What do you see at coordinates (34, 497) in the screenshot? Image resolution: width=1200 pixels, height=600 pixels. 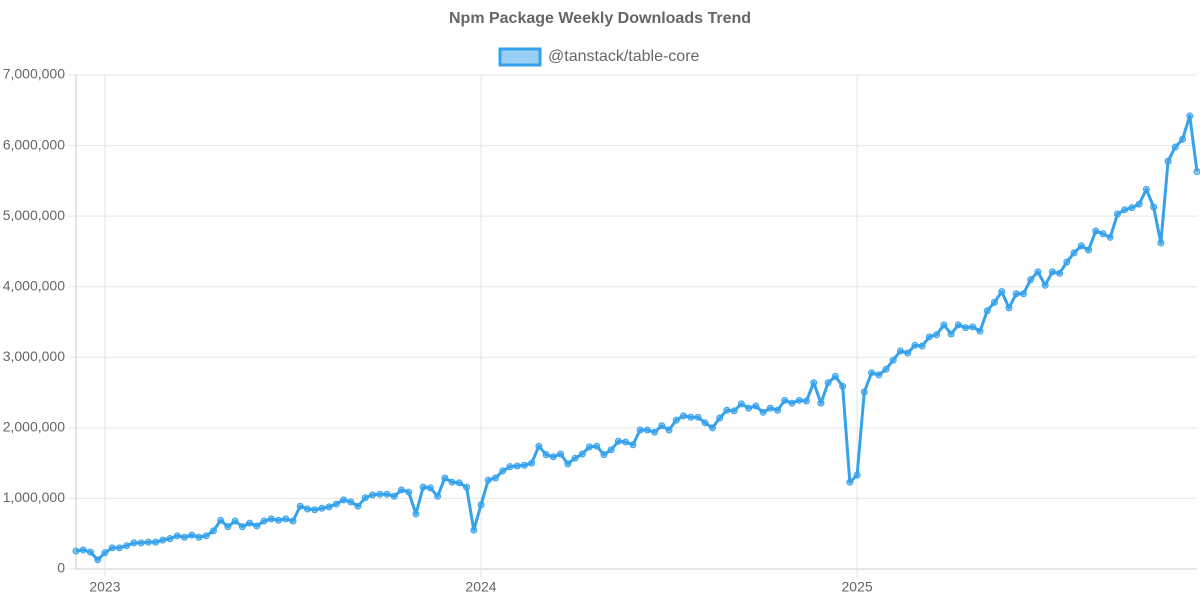 I see `y-tick-label: 1,000,000` at bounding box center [34, 497].